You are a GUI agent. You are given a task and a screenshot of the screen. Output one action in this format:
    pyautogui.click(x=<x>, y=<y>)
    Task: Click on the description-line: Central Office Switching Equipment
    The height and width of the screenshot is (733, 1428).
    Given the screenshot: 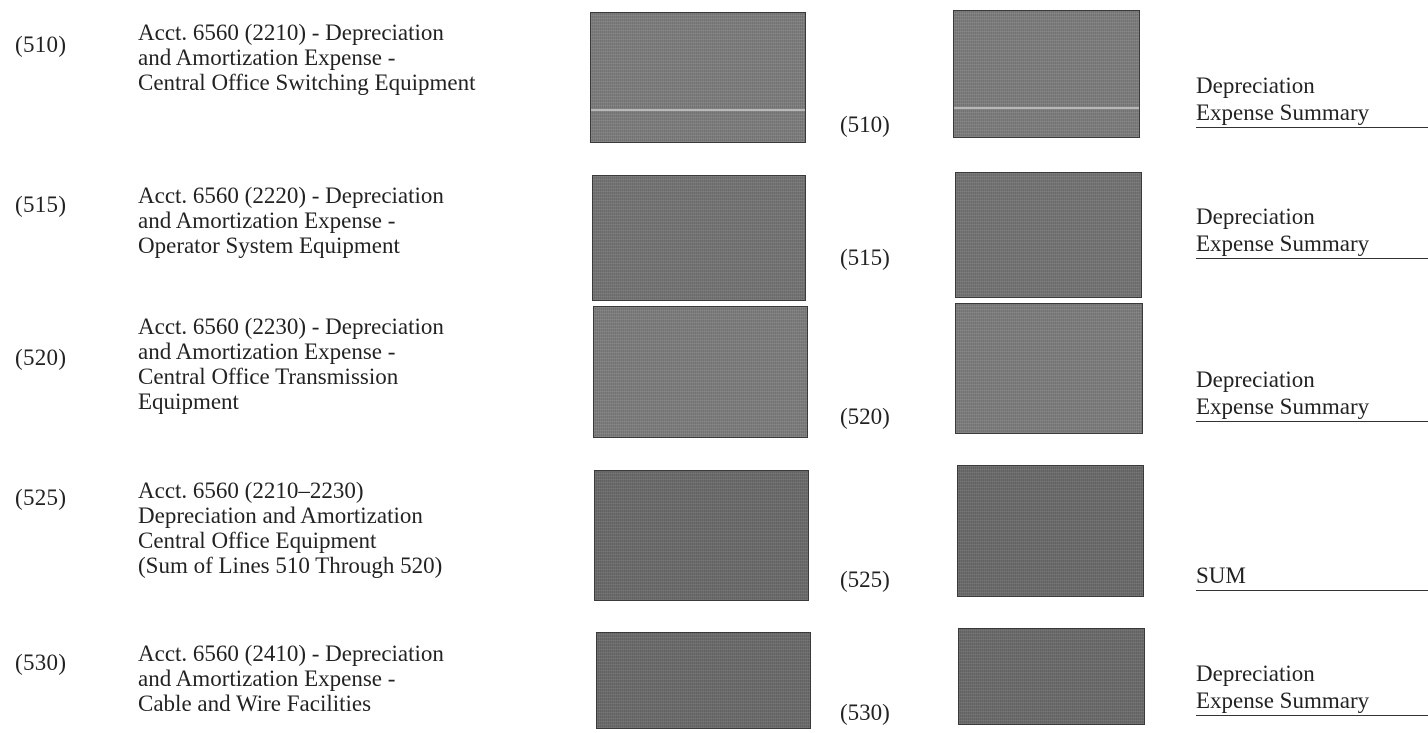 What is the action you would take?
    pyautogui.click(x=307, y=82)
    